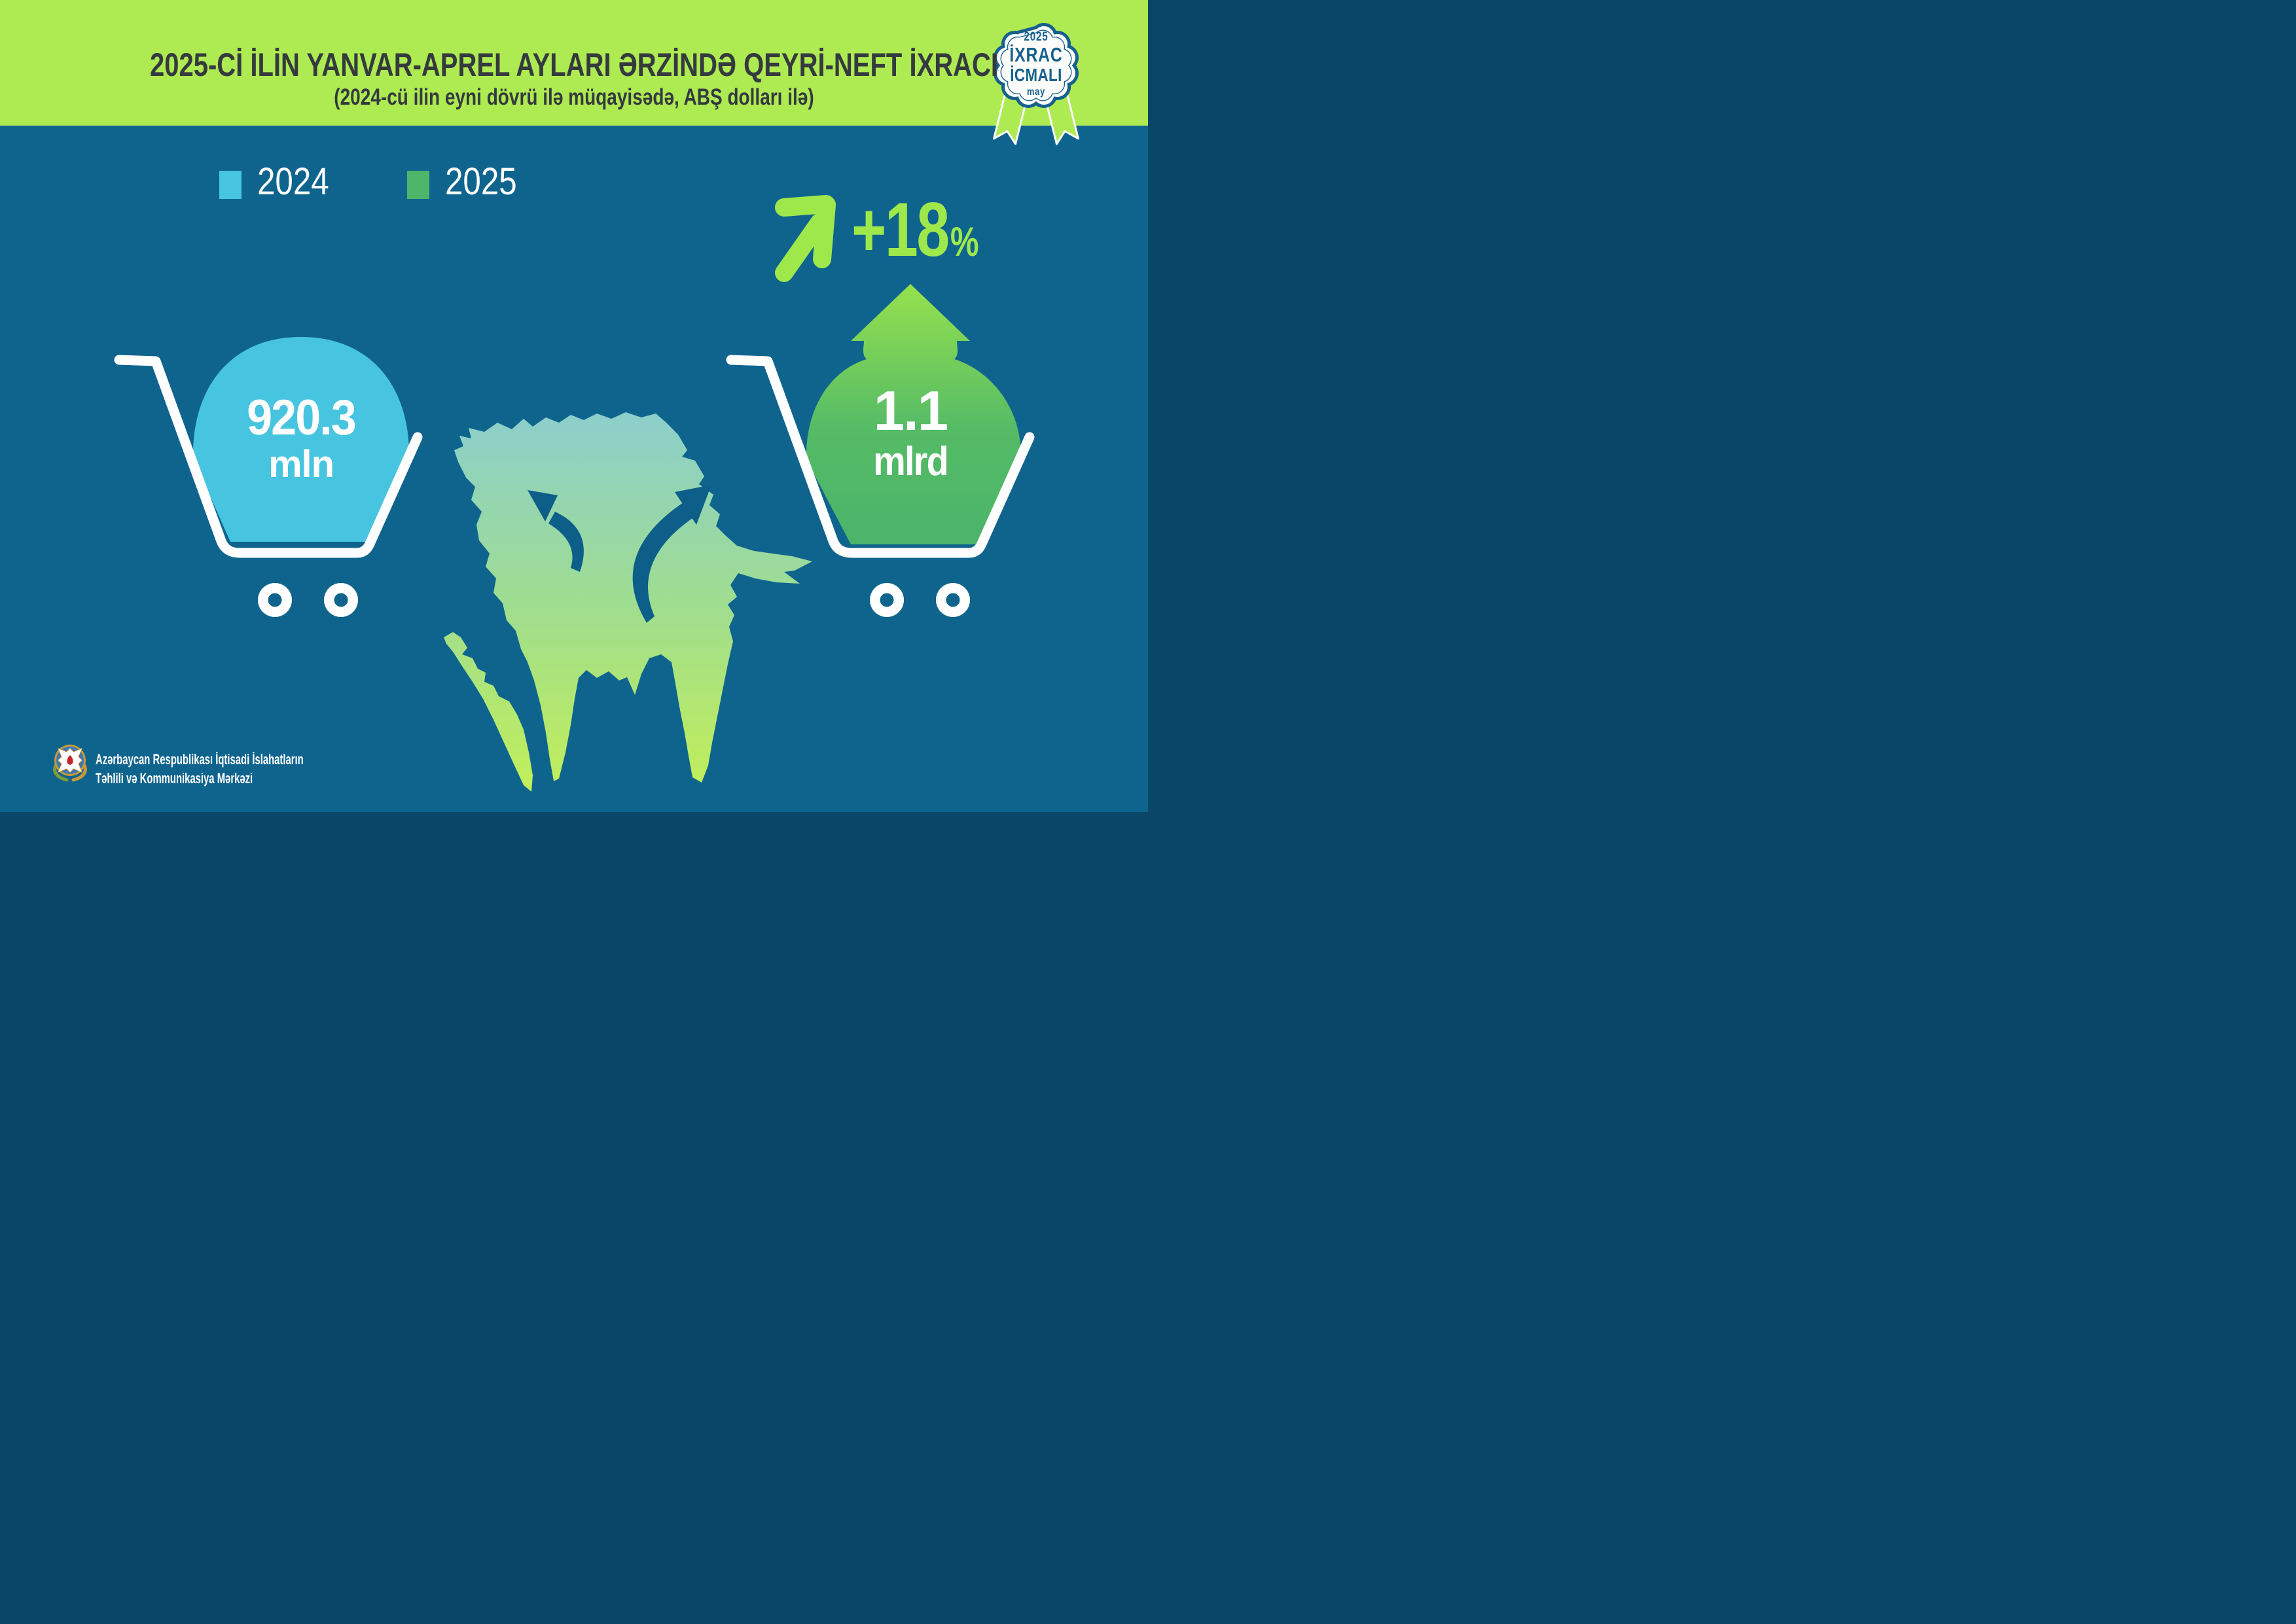  What do you see at coordinates (964, 242) in the screenshot?
I see `growth-unit: %` at bounding box center [964, 242].